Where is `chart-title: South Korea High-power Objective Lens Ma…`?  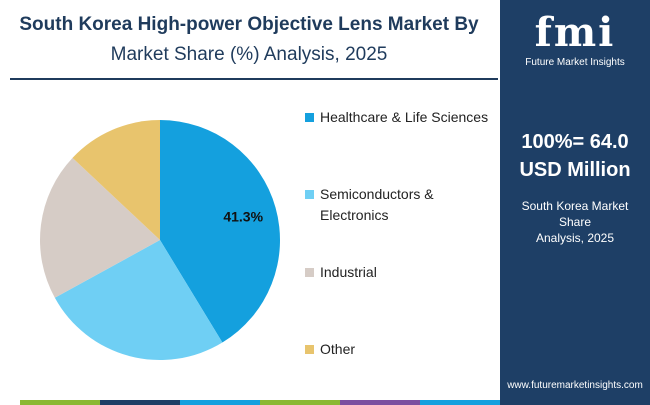
chart-title: South Korea High-power Objective Lens Ma… is located at coordinates (249, 40).